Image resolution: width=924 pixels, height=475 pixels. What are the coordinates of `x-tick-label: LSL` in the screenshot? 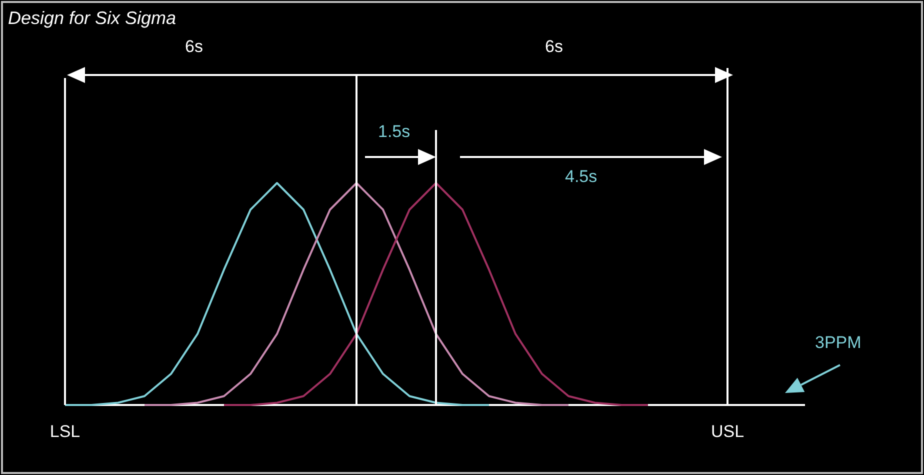 It's located at (65, 431).